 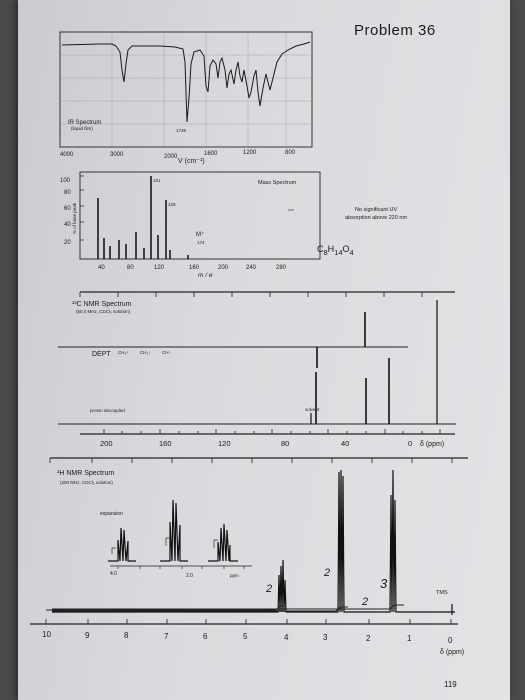 What do you see at coordinates (126, 635) in the screenshot?
I see `h1-tick-8: 8` at bounding box center [126, 635].